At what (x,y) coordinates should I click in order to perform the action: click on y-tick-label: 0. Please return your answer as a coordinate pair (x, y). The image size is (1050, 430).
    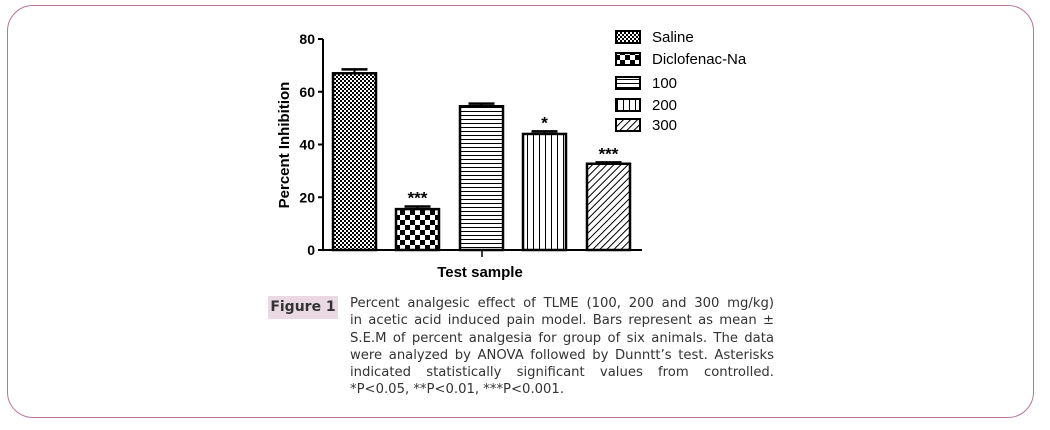
    Looking at the image, I should click on (311, 250).